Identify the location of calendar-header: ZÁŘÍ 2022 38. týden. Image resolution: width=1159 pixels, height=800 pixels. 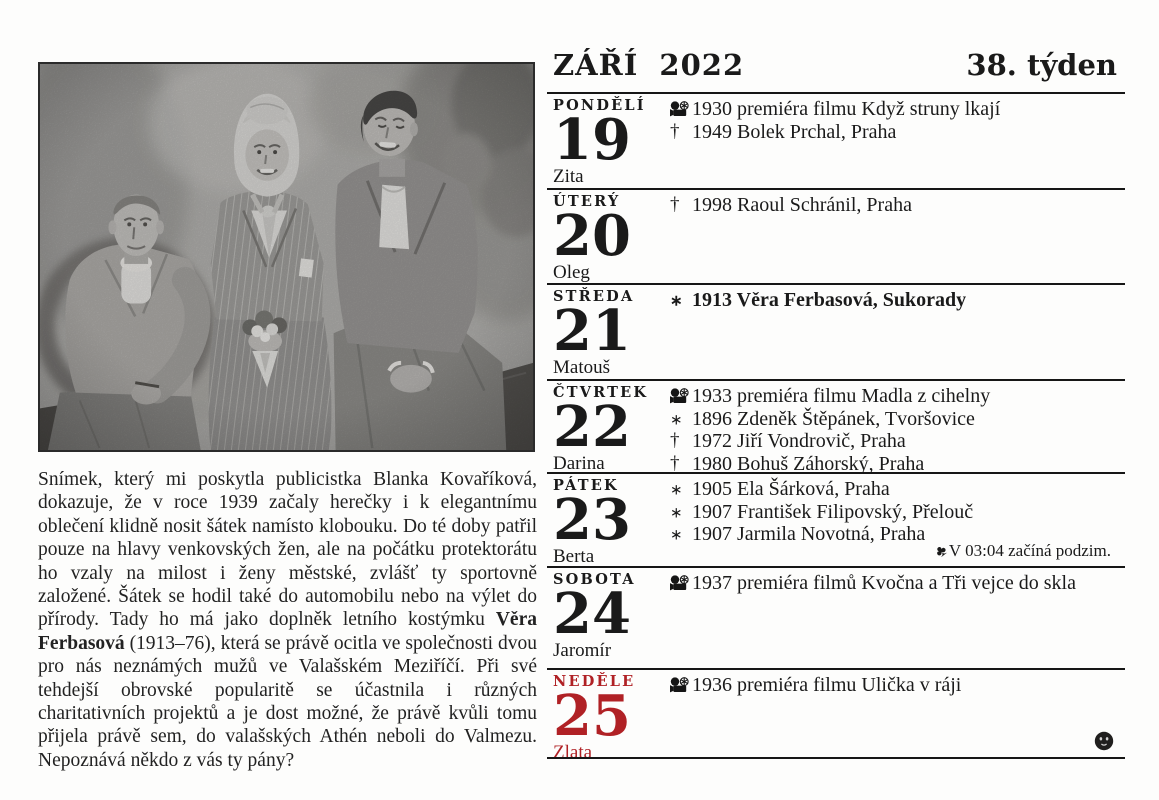
(836, 69).